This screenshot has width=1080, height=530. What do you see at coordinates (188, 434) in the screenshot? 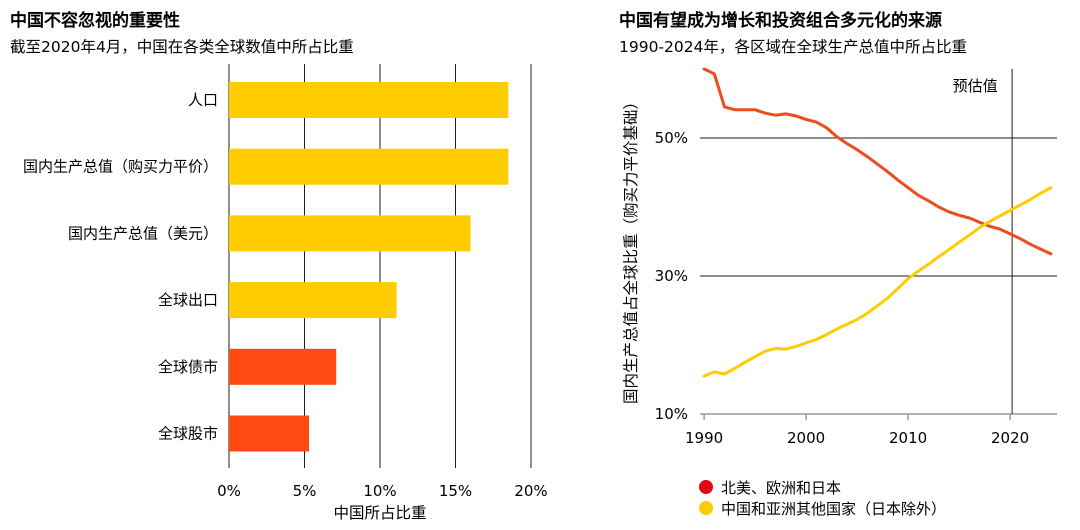
I see `category-label-global-equity-market: 全球股市` at bounding box center [188, 434].